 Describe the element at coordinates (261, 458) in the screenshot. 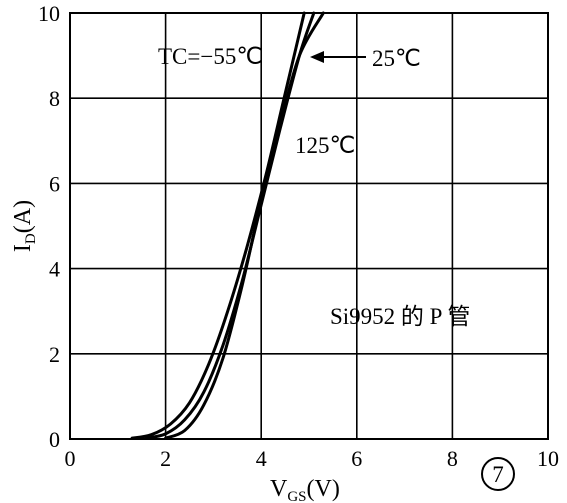

I see `x-tick-label-4: 4` at that location.